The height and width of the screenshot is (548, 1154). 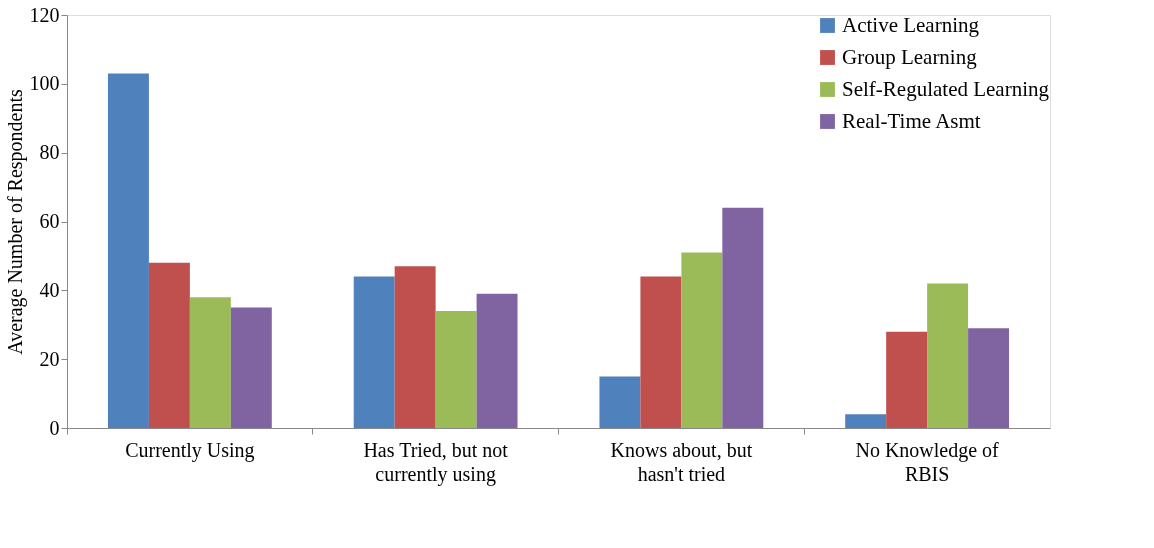 What do you see at coordinates (54, 427) in the screenshot?
I see `y-tick-label: 0` at bounding box center [54, 427].